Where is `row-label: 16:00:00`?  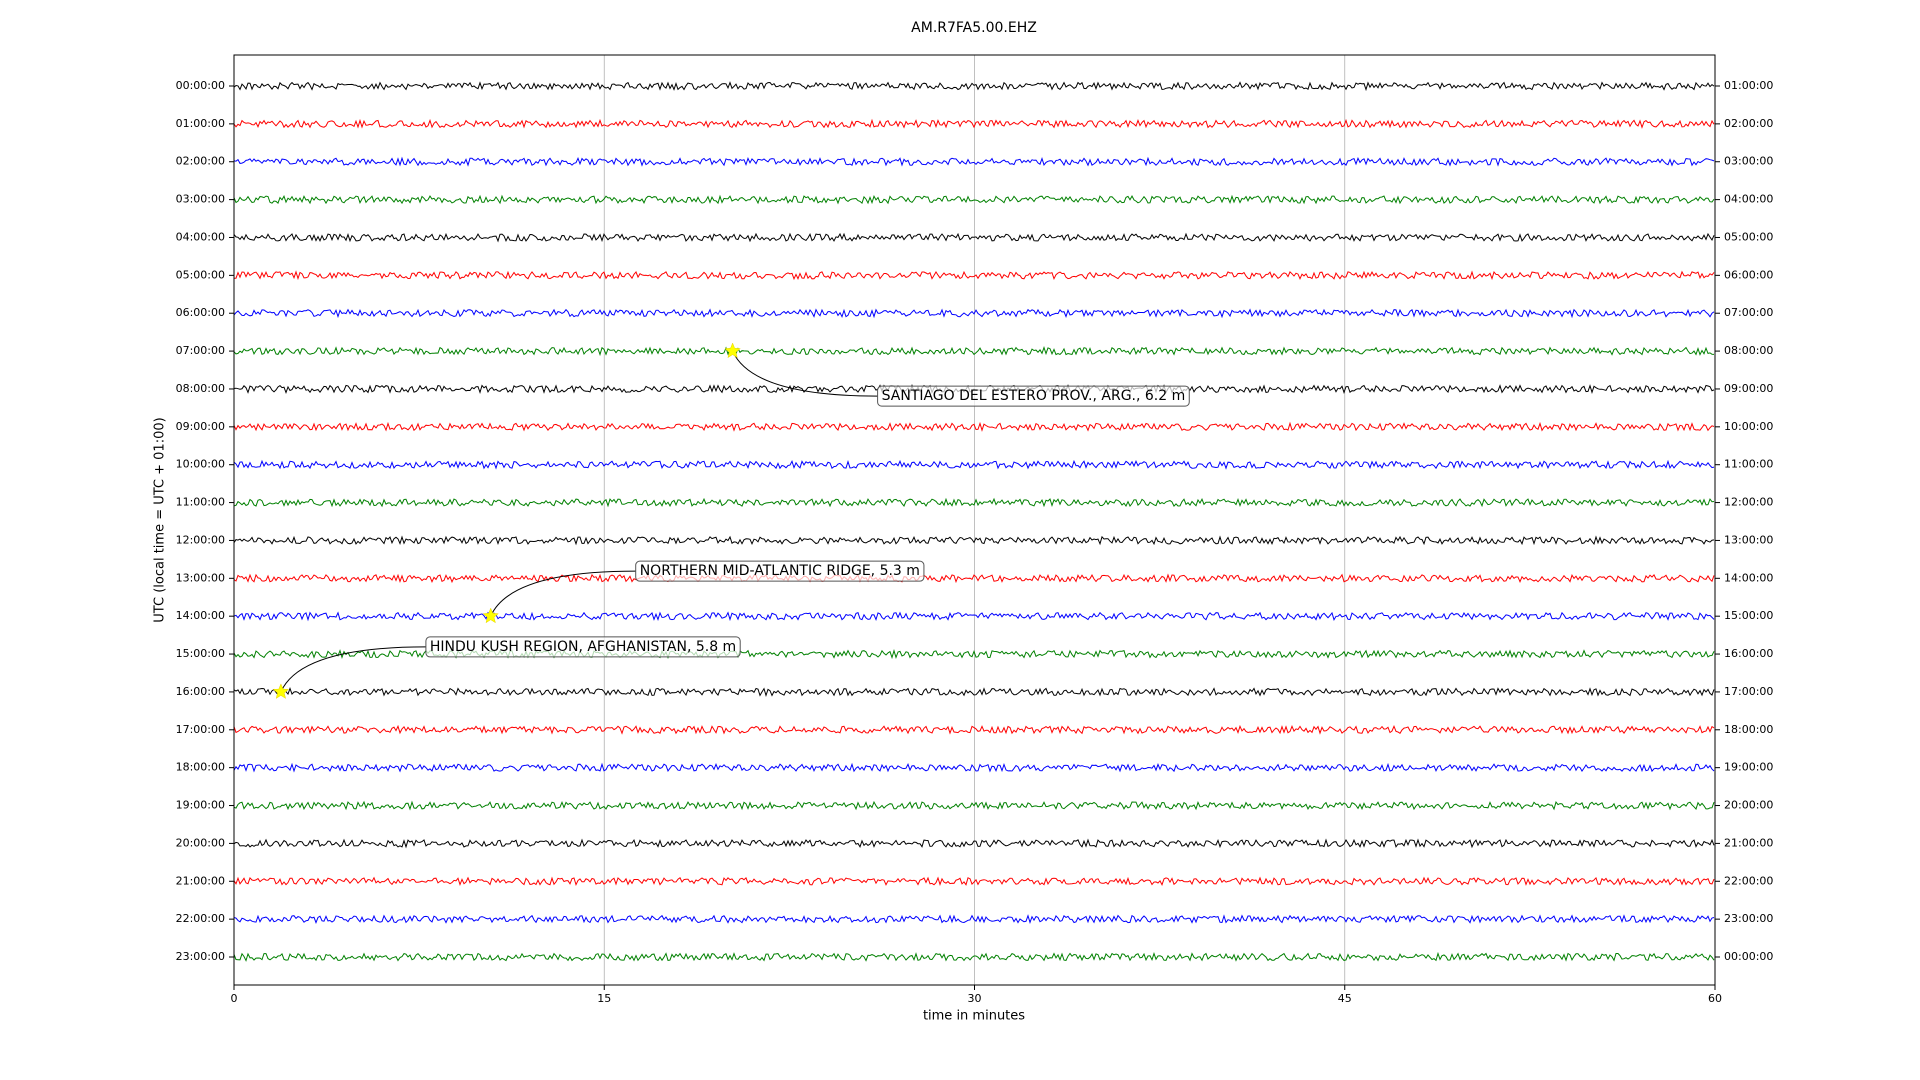 row-label: 16:00:00 is located at coordinates (200, 691).